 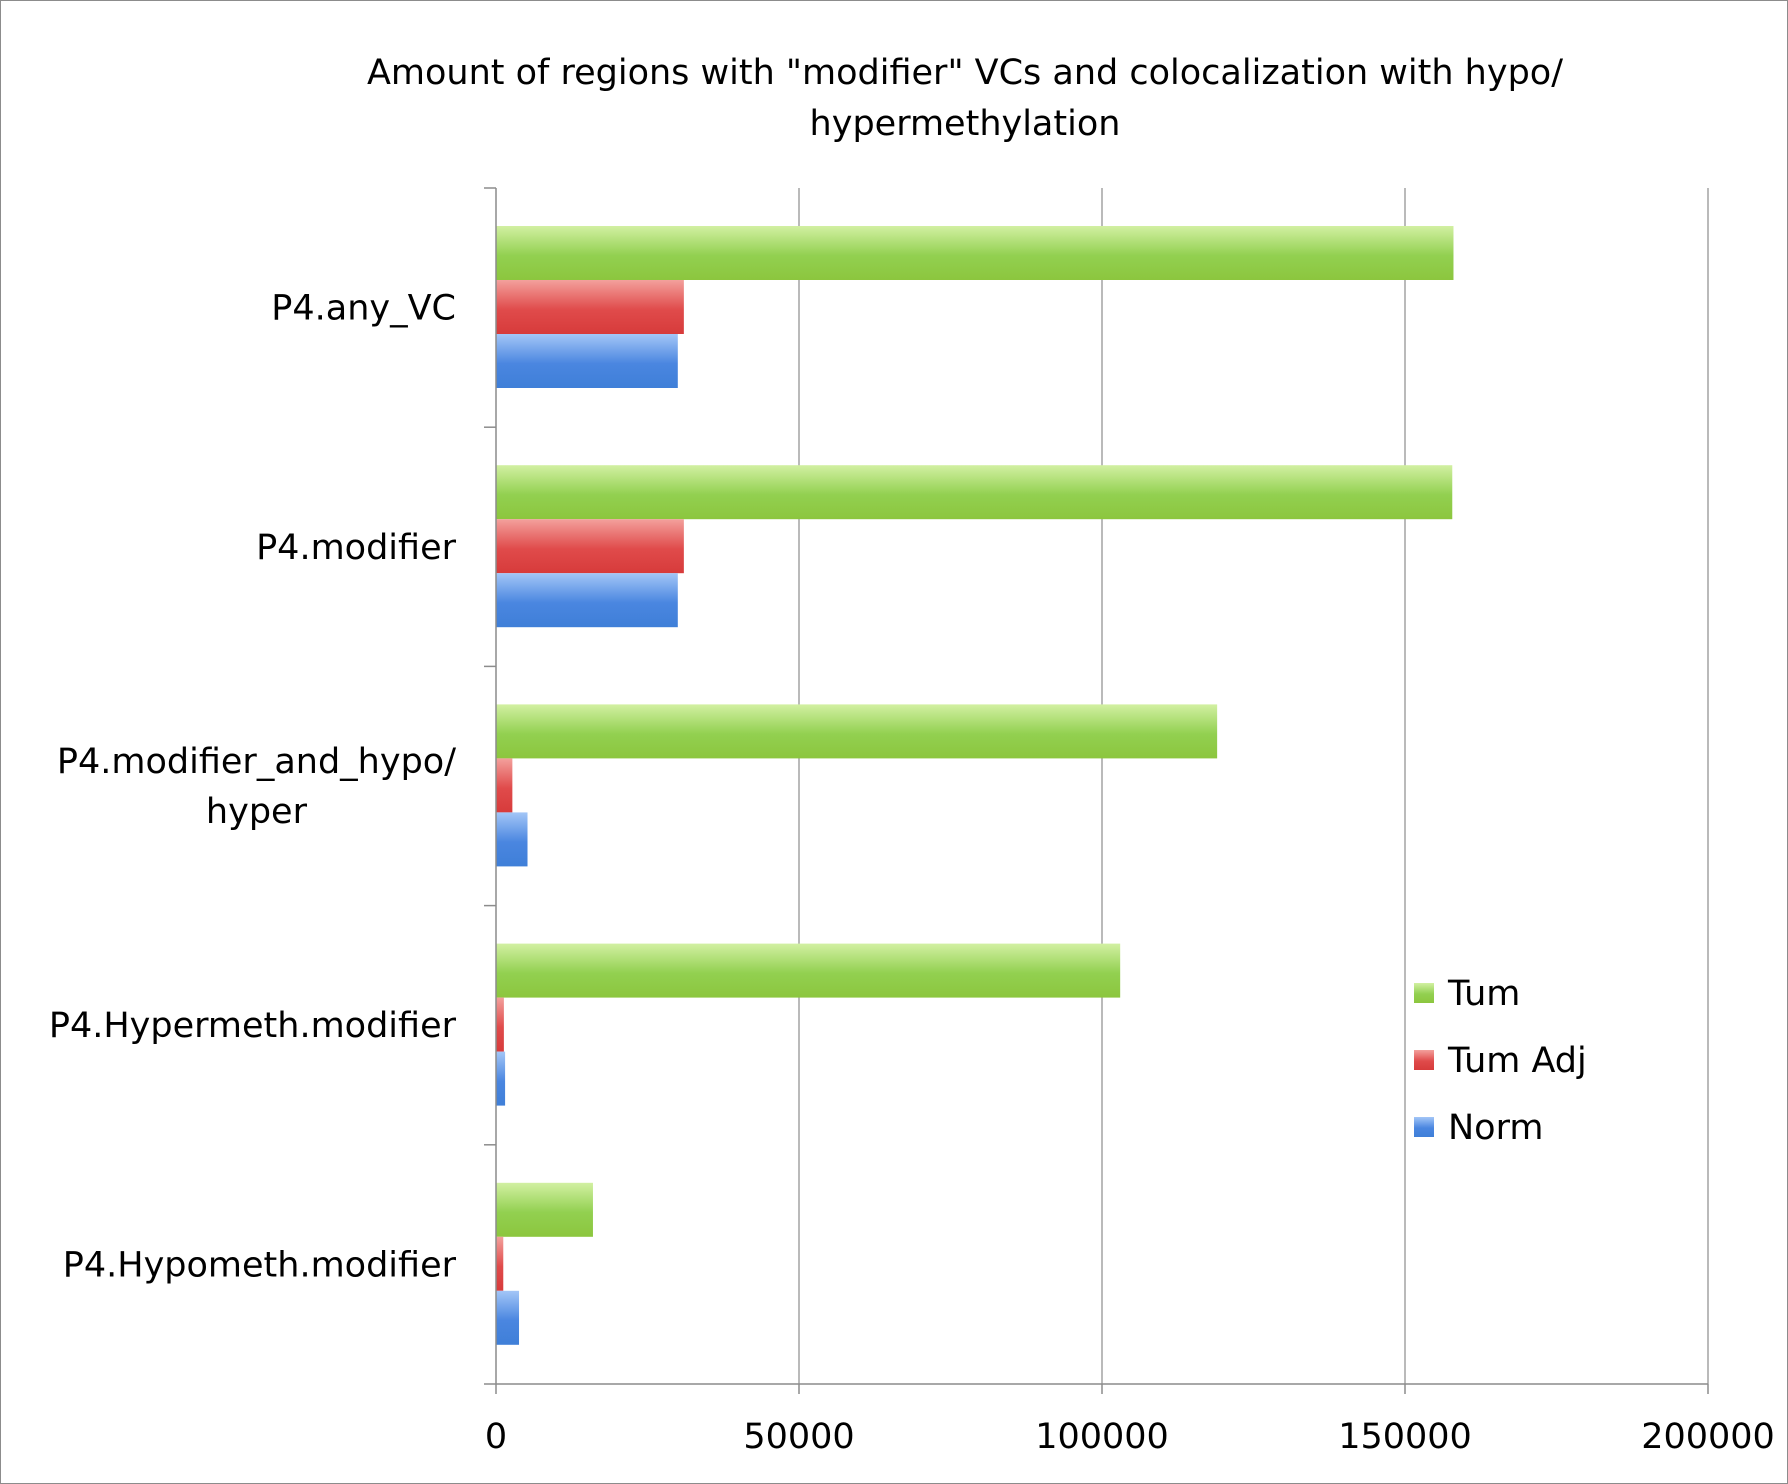 What do you see at coordinates (965, 124) in the screenshot?
I see `chart-title-line-2: hypermethylation` at bounding box center [965, 124].